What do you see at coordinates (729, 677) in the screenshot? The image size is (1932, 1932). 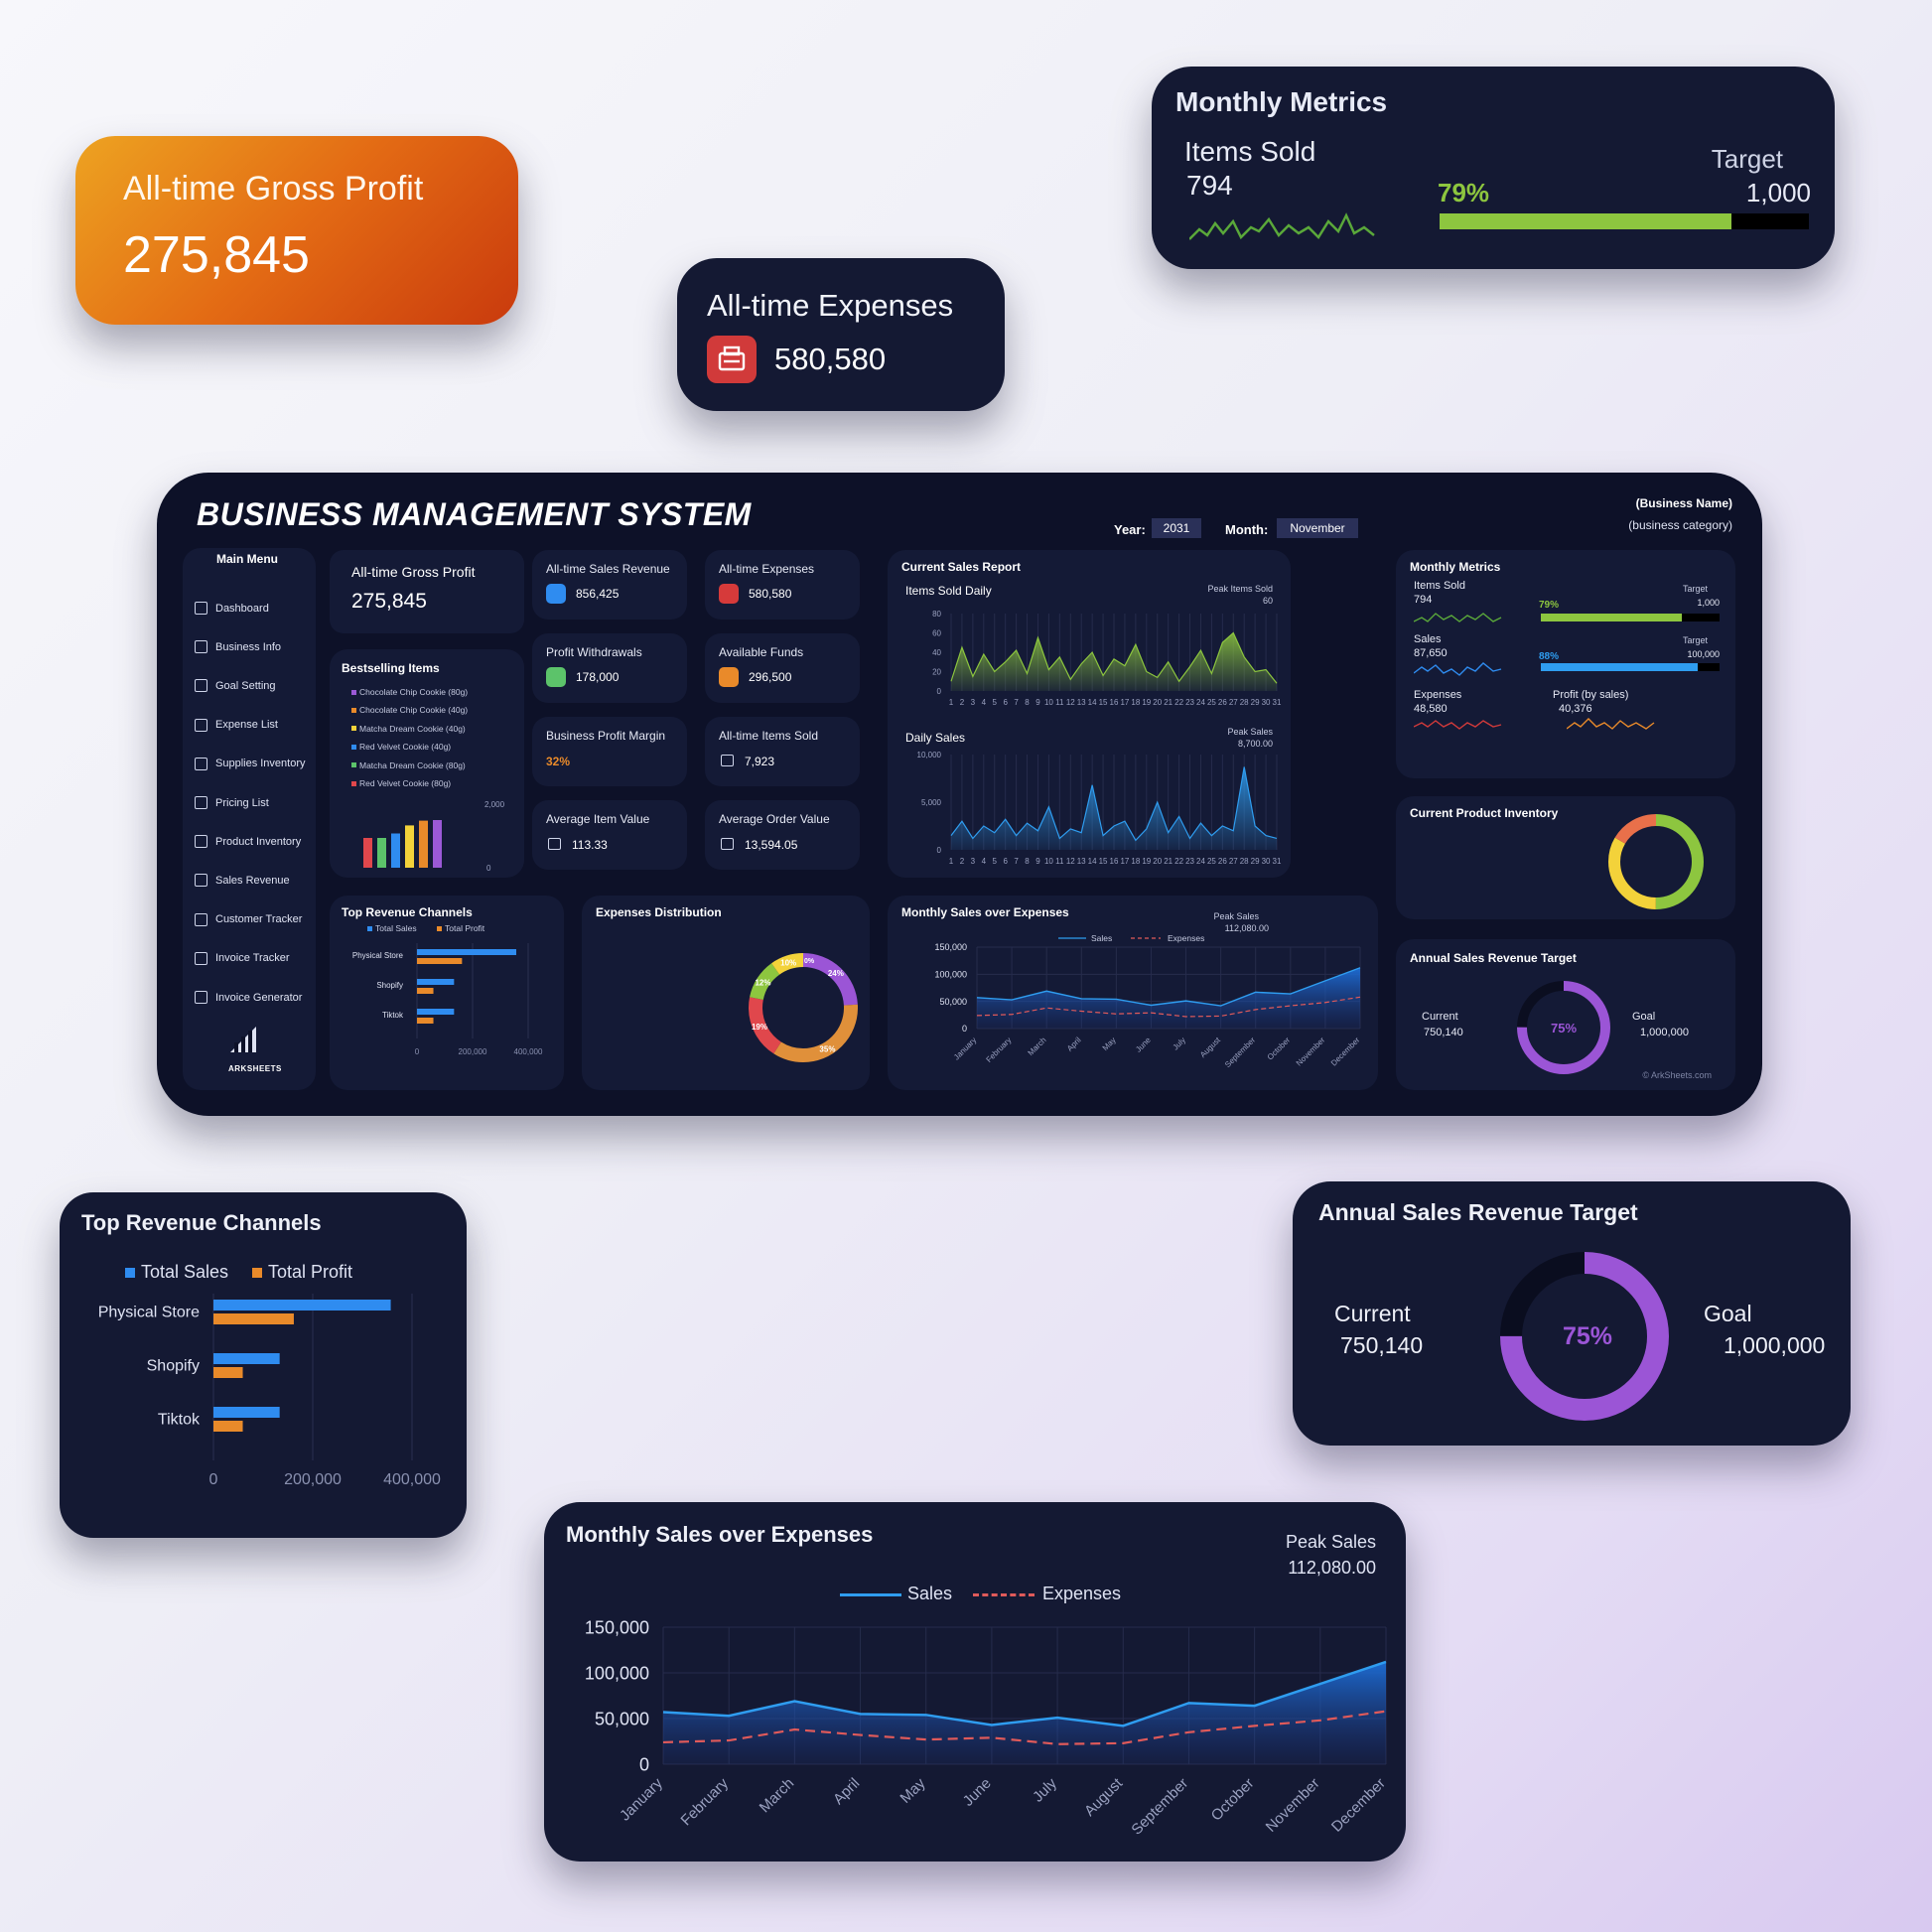 I see `funds-icon` at bounding box center [729, 677].